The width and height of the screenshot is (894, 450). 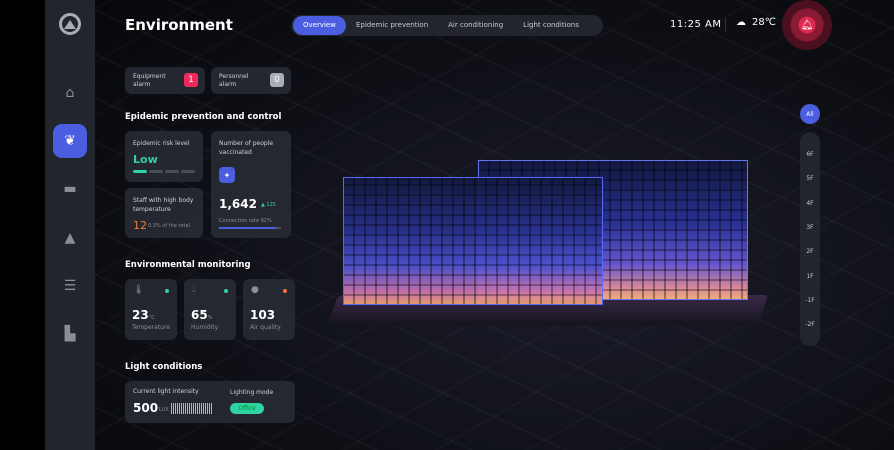 What do you see at coordinates (70, 93) in the screenshot?
I see `home-icon: ⌂` at bounding box center [70, 93].